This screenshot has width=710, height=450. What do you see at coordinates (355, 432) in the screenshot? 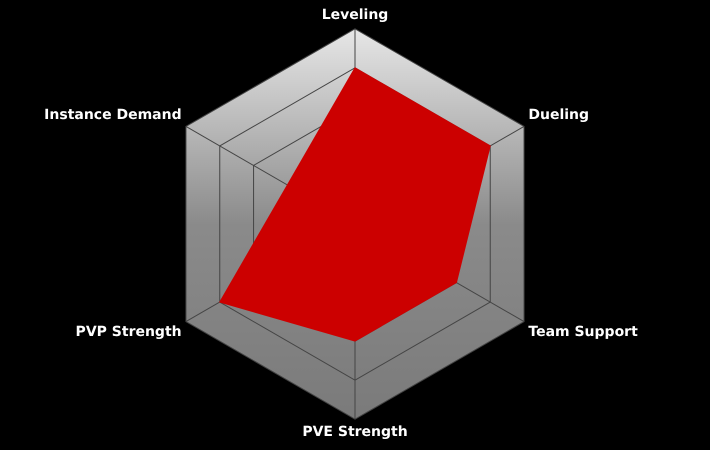
I see `spoke-label: PVE Strength` at bounding box center [355, 432].